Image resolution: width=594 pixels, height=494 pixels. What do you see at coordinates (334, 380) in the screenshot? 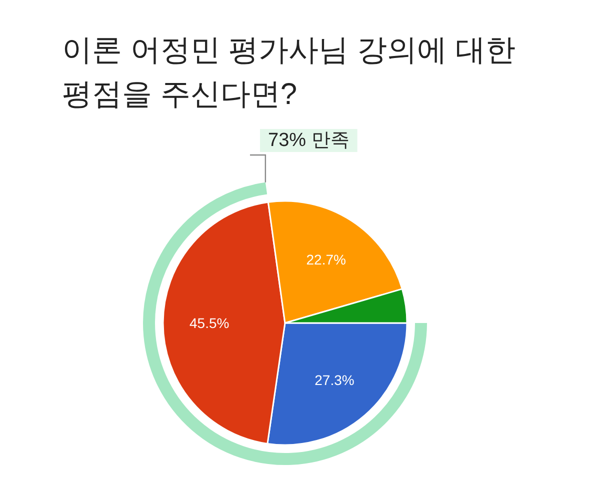
I see `data-label: 27.3%` at bounding box center [334, 380].